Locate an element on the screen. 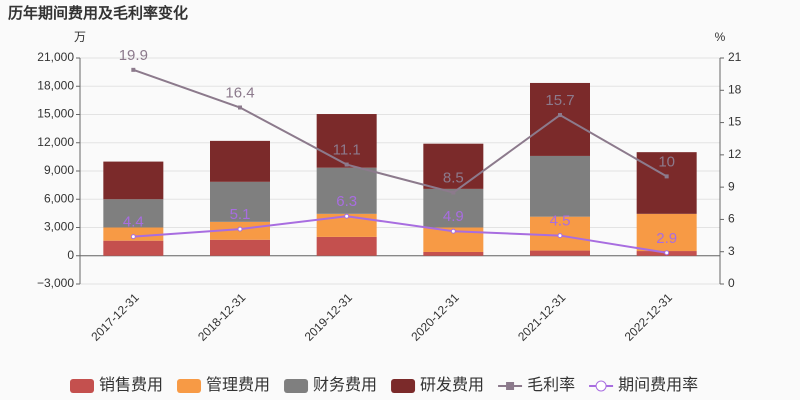 This screenshot has width=800, height=400. data-label: 4.4 is located at coordinates (133, 222).